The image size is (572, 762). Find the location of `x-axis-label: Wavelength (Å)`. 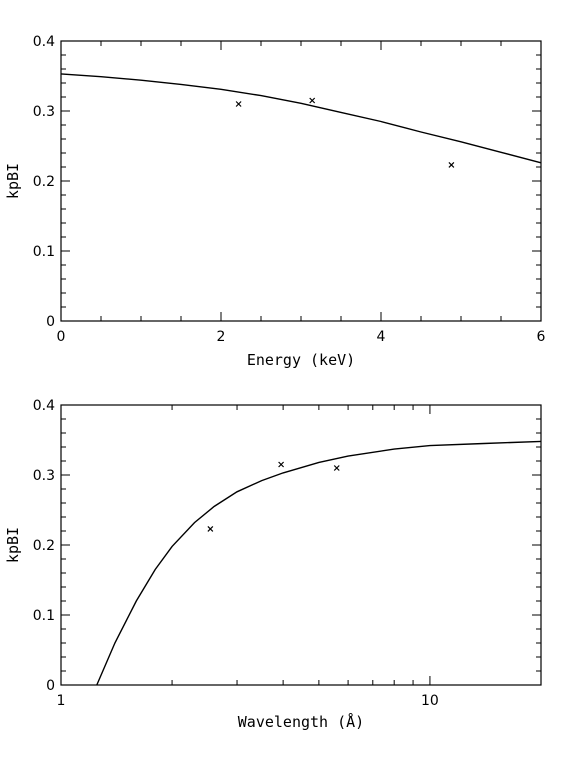

x-axis-label: Wavelength (Å) is located at coordinates (301, 721).